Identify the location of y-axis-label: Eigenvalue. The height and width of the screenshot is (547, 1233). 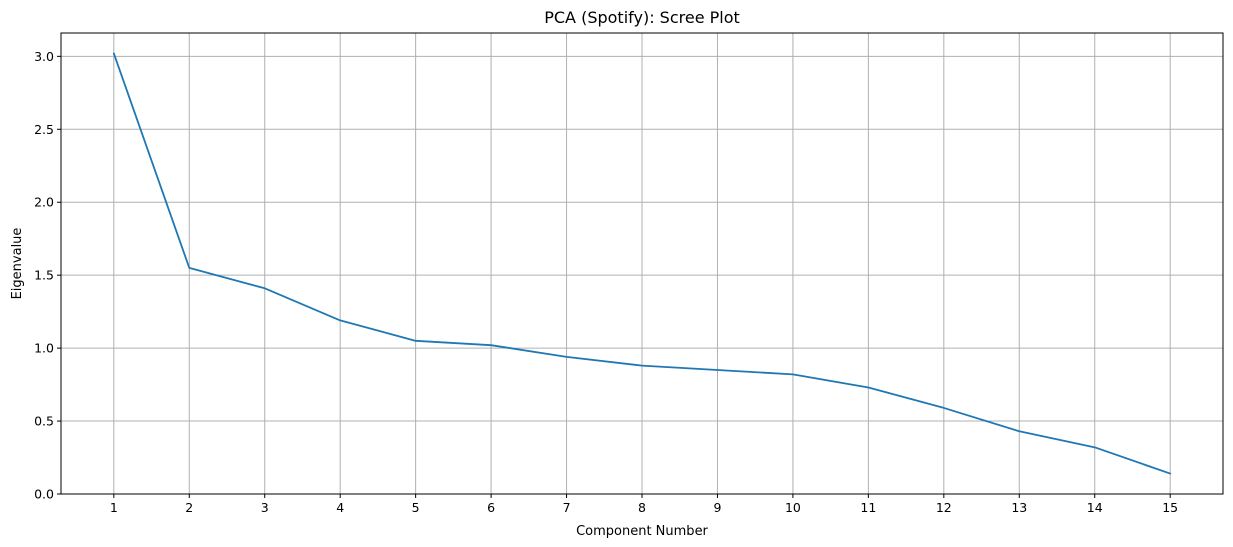
(17, 264).